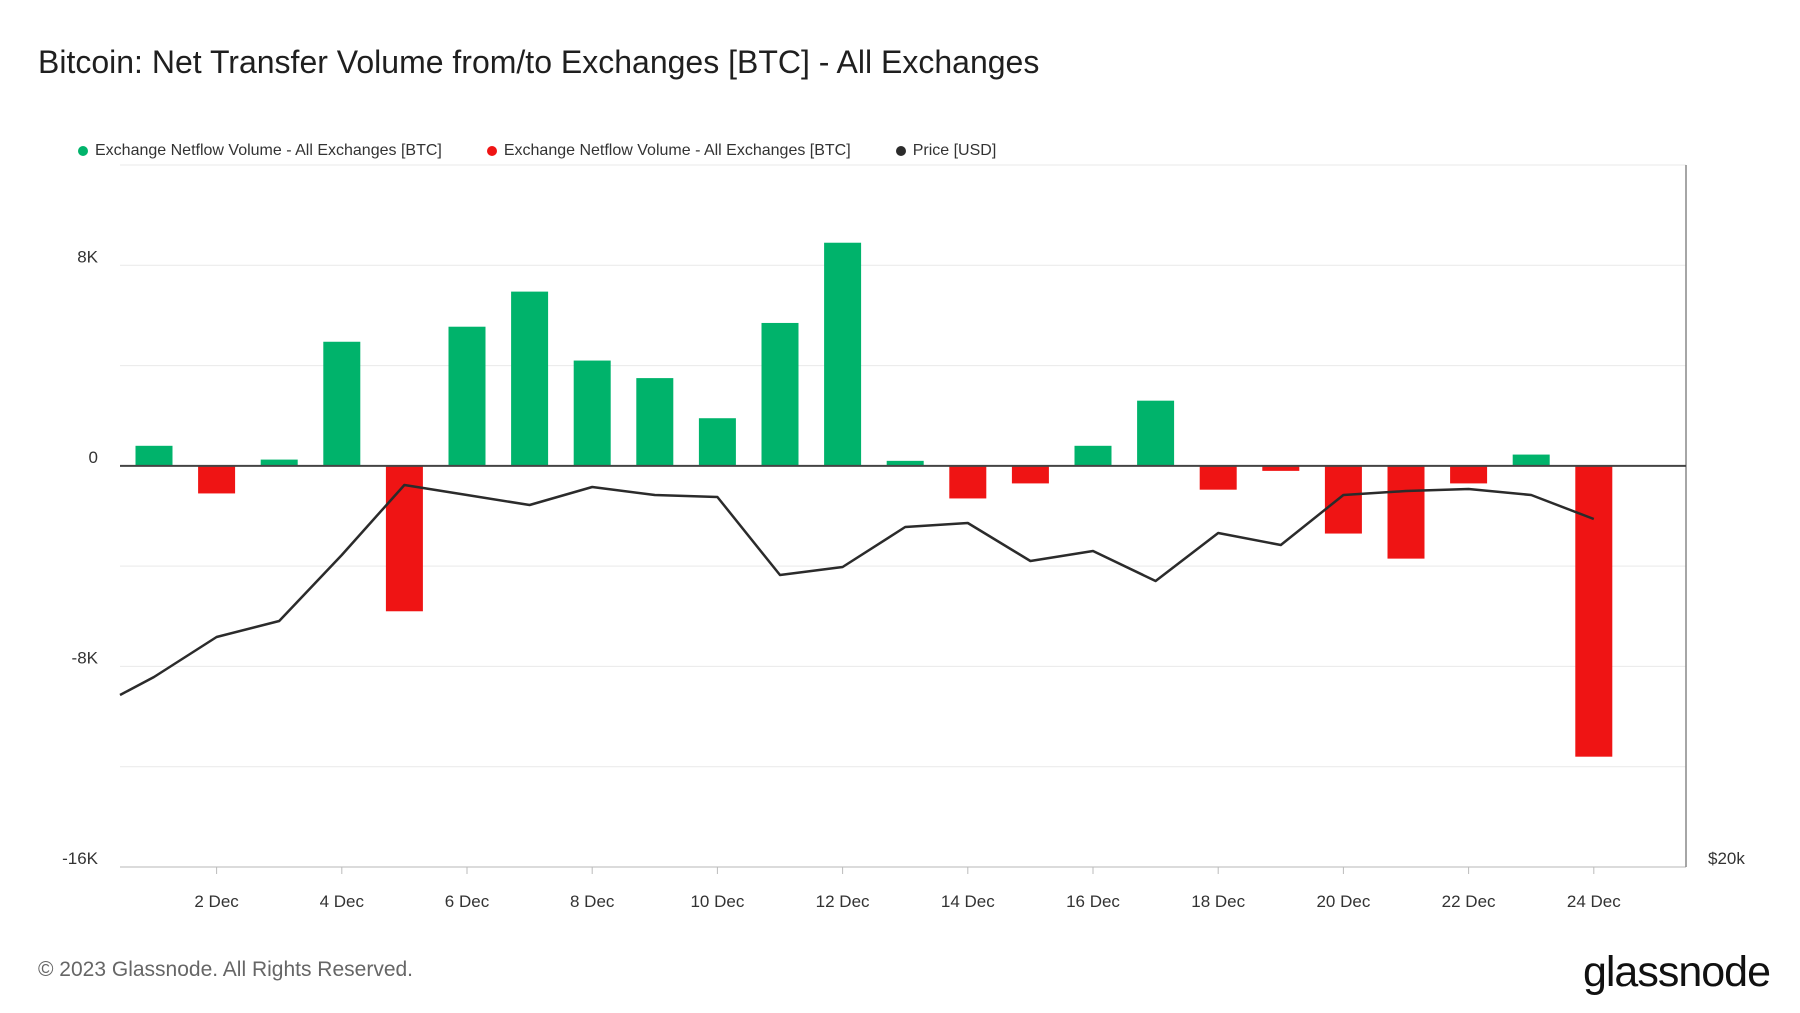 The image size is (1800, 1013). What do you see at coordinates (85, 657) in the screenshot?
I see `y-tick-label: -8K` at bounding box center [85, 657].